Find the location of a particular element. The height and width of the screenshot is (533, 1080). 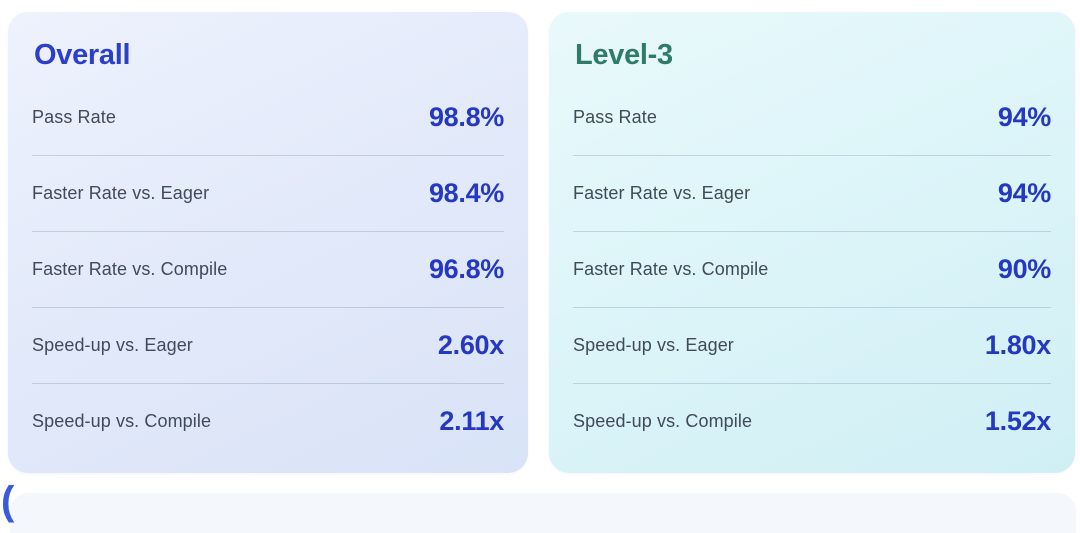

metric-row-pass-rate: Pass Rate 94% is located at coordinates (812, 118).